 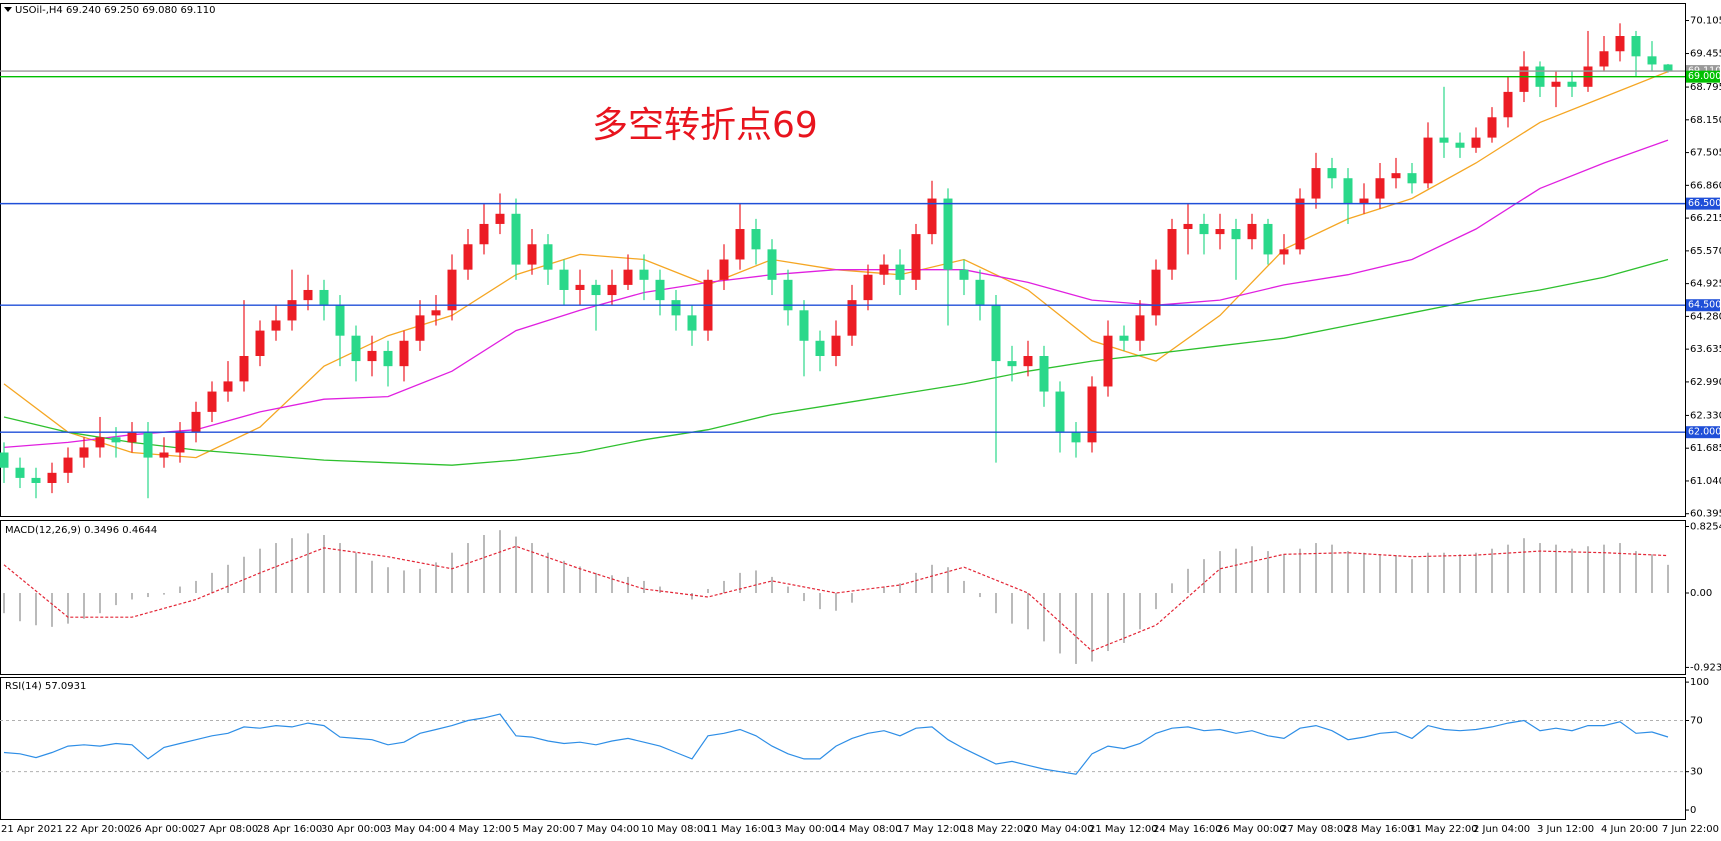 I want to click on level-label: 64.500, so click(x=1704, y=305).